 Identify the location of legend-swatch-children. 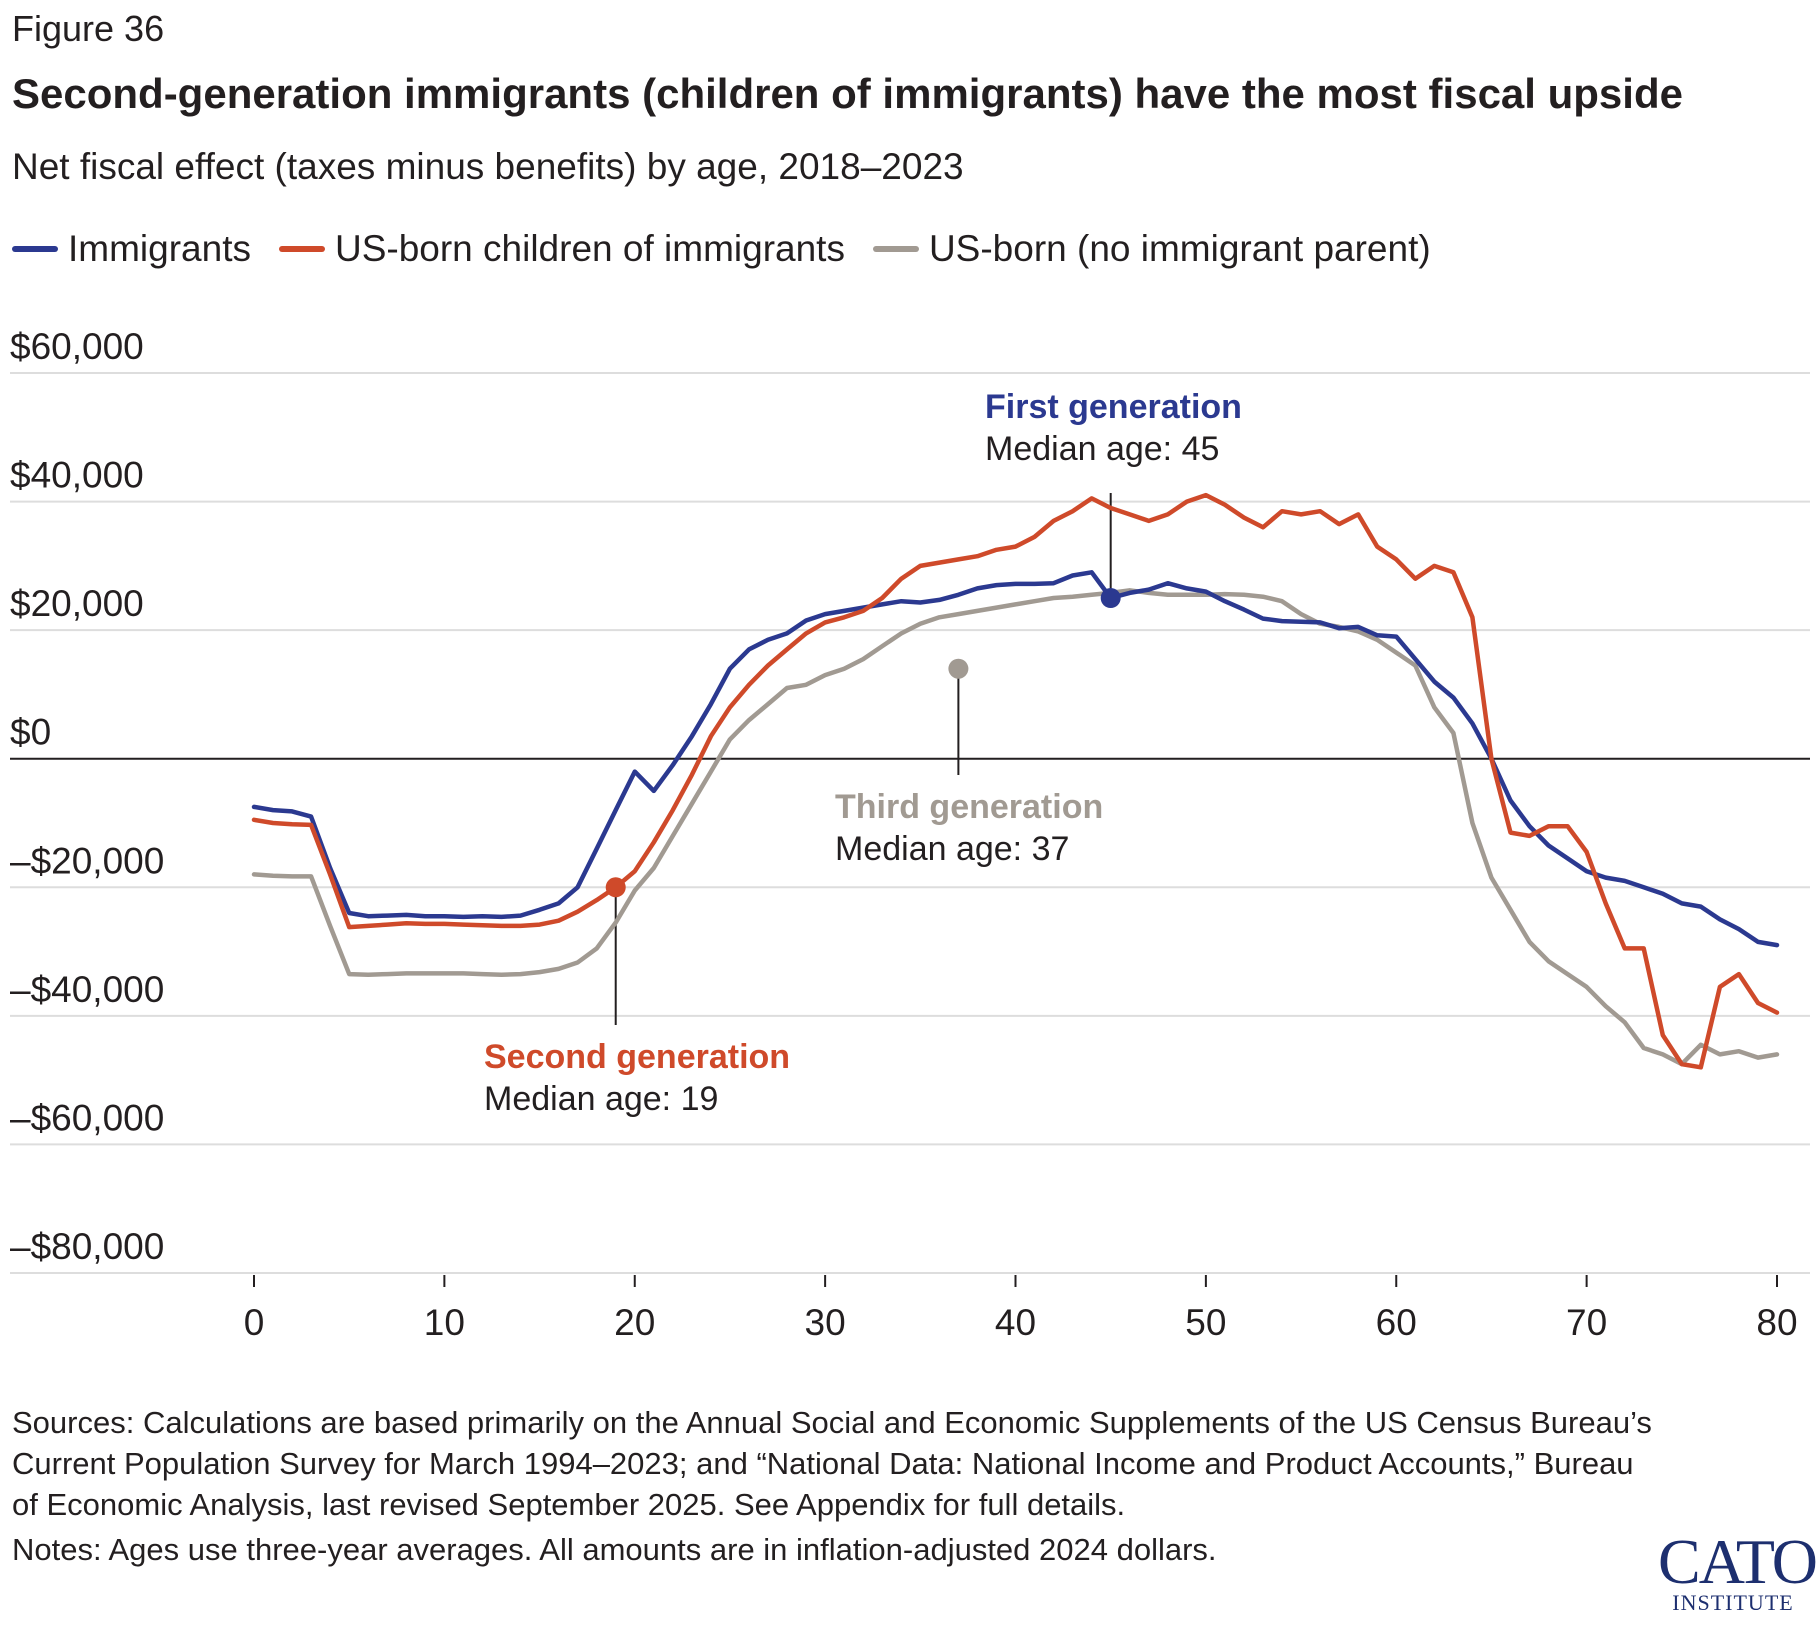
(301, 249).